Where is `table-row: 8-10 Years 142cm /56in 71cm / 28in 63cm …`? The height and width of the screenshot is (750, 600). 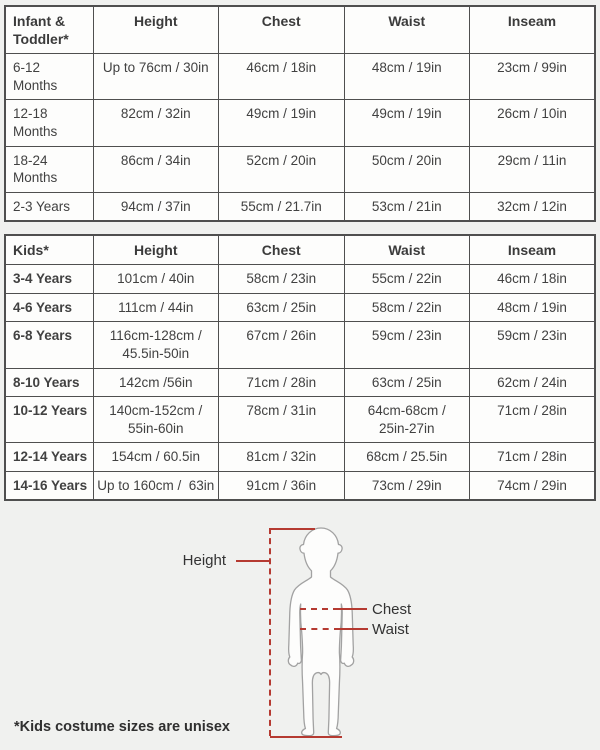
table-row: 8-10 Years 142cm /56in 71cm / 28in 63cm … is located at coordinates (300, 382).